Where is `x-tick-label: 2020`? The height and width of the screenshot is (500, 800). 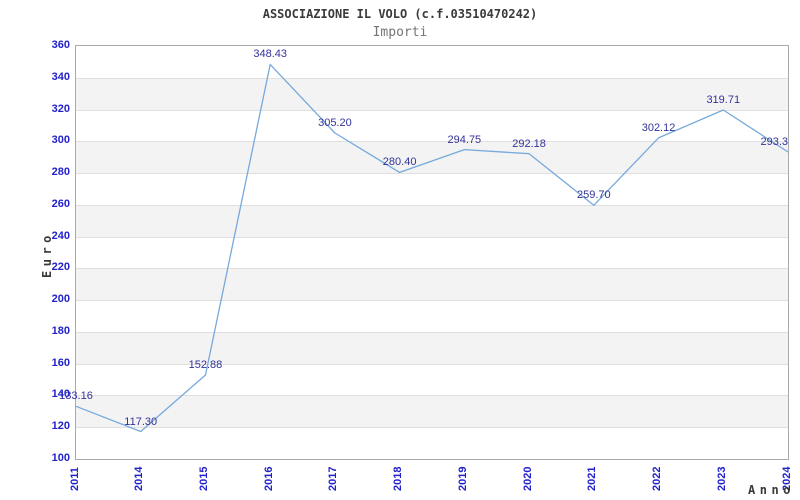
x-tick-label: 2020 is located at coordinates (527, 478).